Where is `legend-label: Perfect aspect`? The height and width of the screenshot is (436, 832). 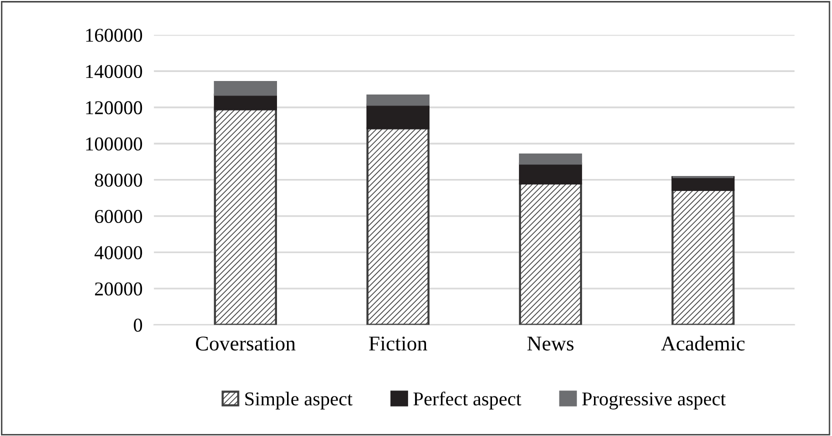
legend-label: Perfect aspect is located at coordinates (467, 401).